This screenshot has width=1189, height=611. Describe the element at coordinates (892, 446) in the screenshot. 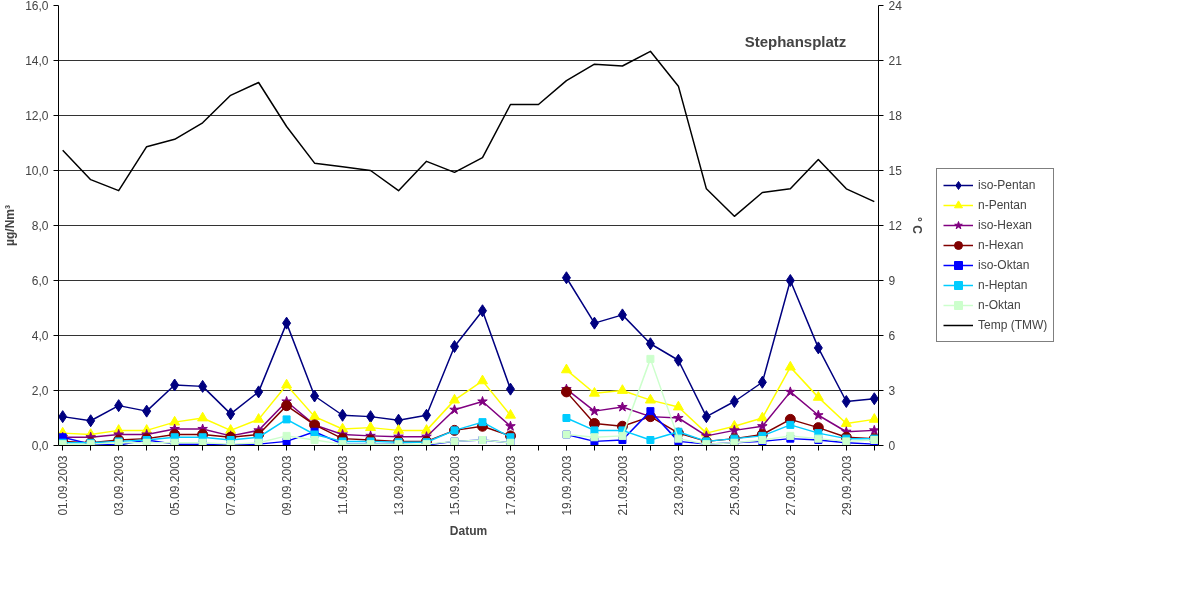

I see `y2-tick-label: 0` at that location.